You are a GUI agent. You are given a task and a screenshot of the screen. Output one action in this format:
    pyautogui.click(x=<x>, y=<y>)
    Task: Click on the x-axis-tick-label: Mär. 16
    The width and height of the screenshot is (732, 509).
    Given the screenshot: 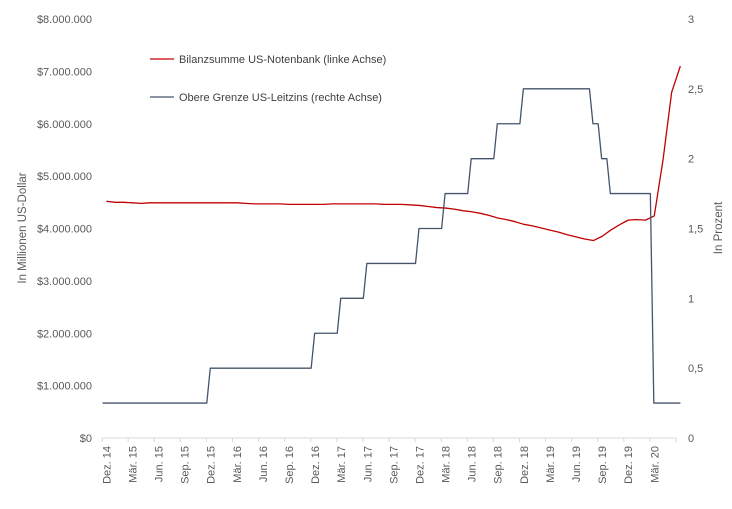 What is the action you would take?
    pyautogui.click(x=238, y=464)
    